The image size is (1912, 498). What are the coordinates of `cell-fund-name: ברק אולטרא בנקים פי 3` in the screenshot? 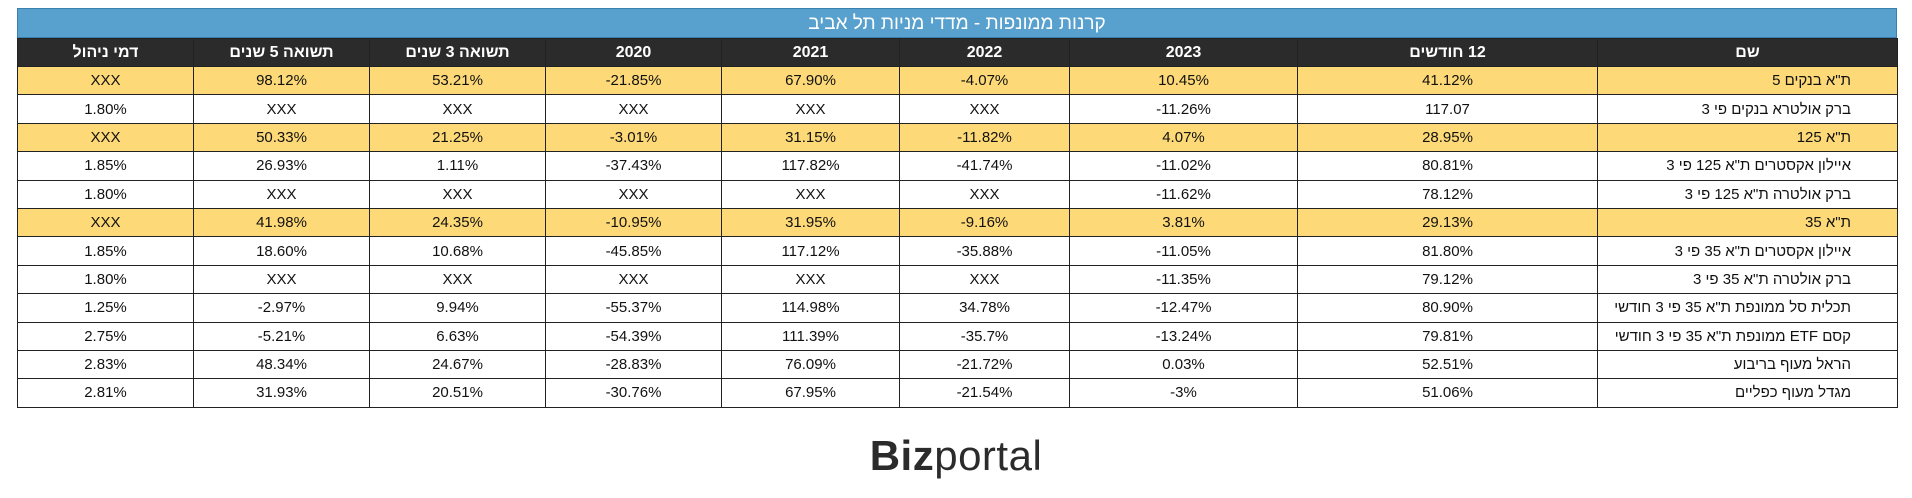 It's located at (1747, 109).